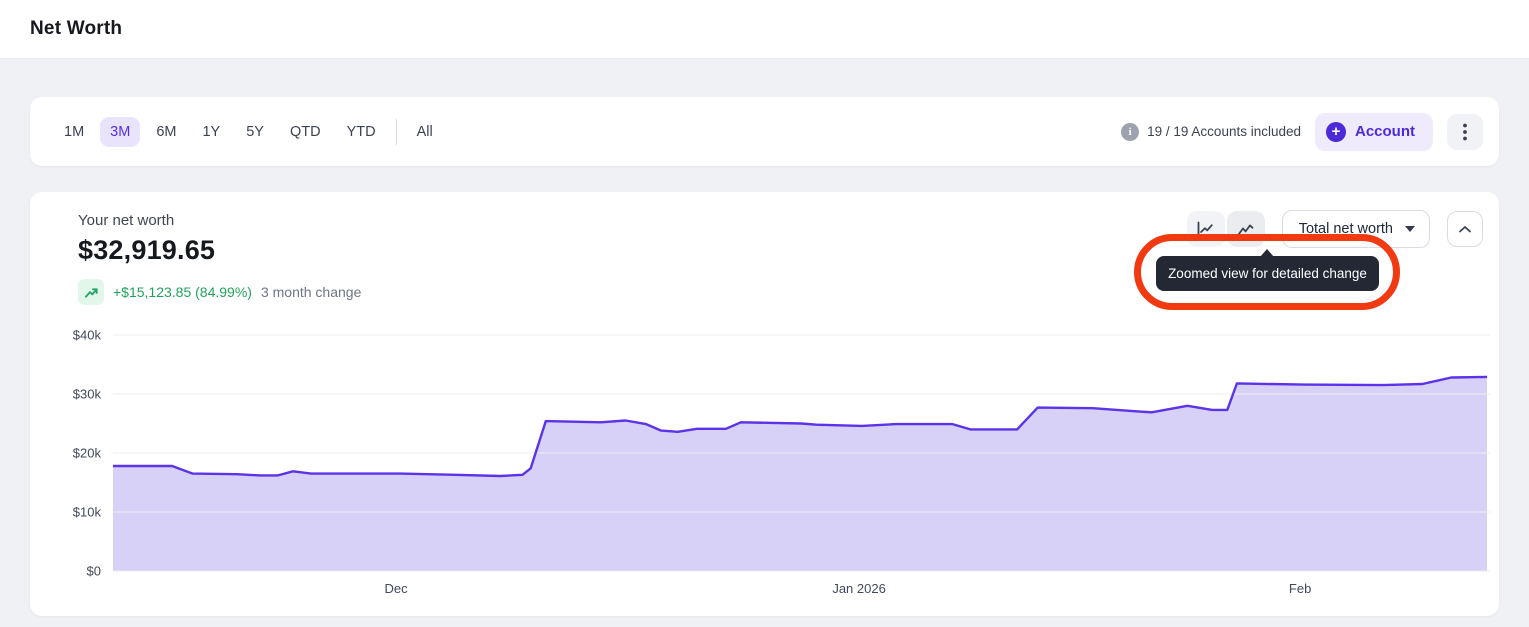 The width and height of the screenshot is (1529, 627). What do you see at coordinates (859, 588) in the screenshot?
I see `svg-text: Jan 2026` at bounding box center [859, 588].